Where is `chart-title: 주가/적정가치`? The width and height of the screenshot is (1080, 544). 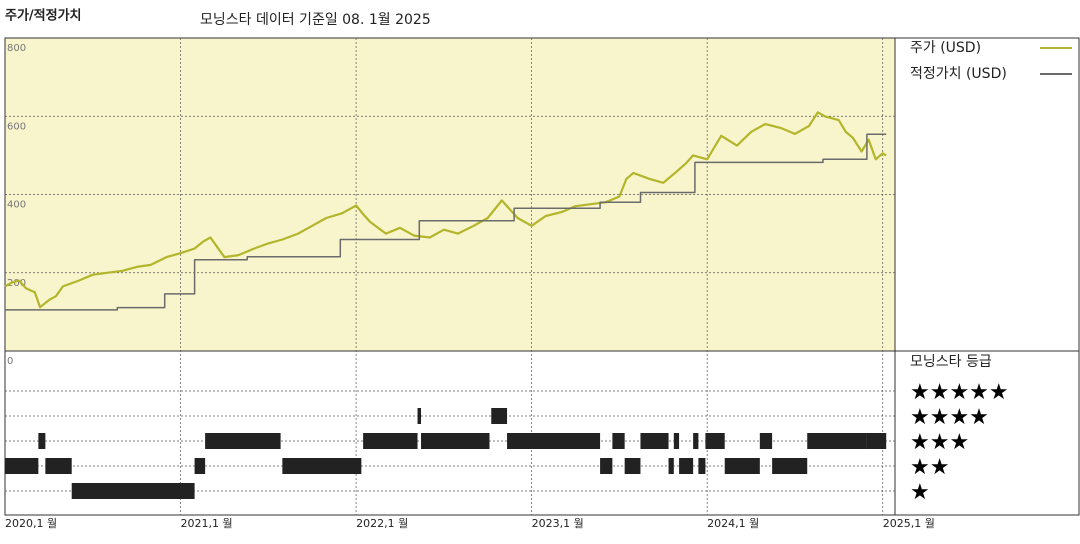 chart-title: 주가/적정가치 is located at coordinates (43, 16).